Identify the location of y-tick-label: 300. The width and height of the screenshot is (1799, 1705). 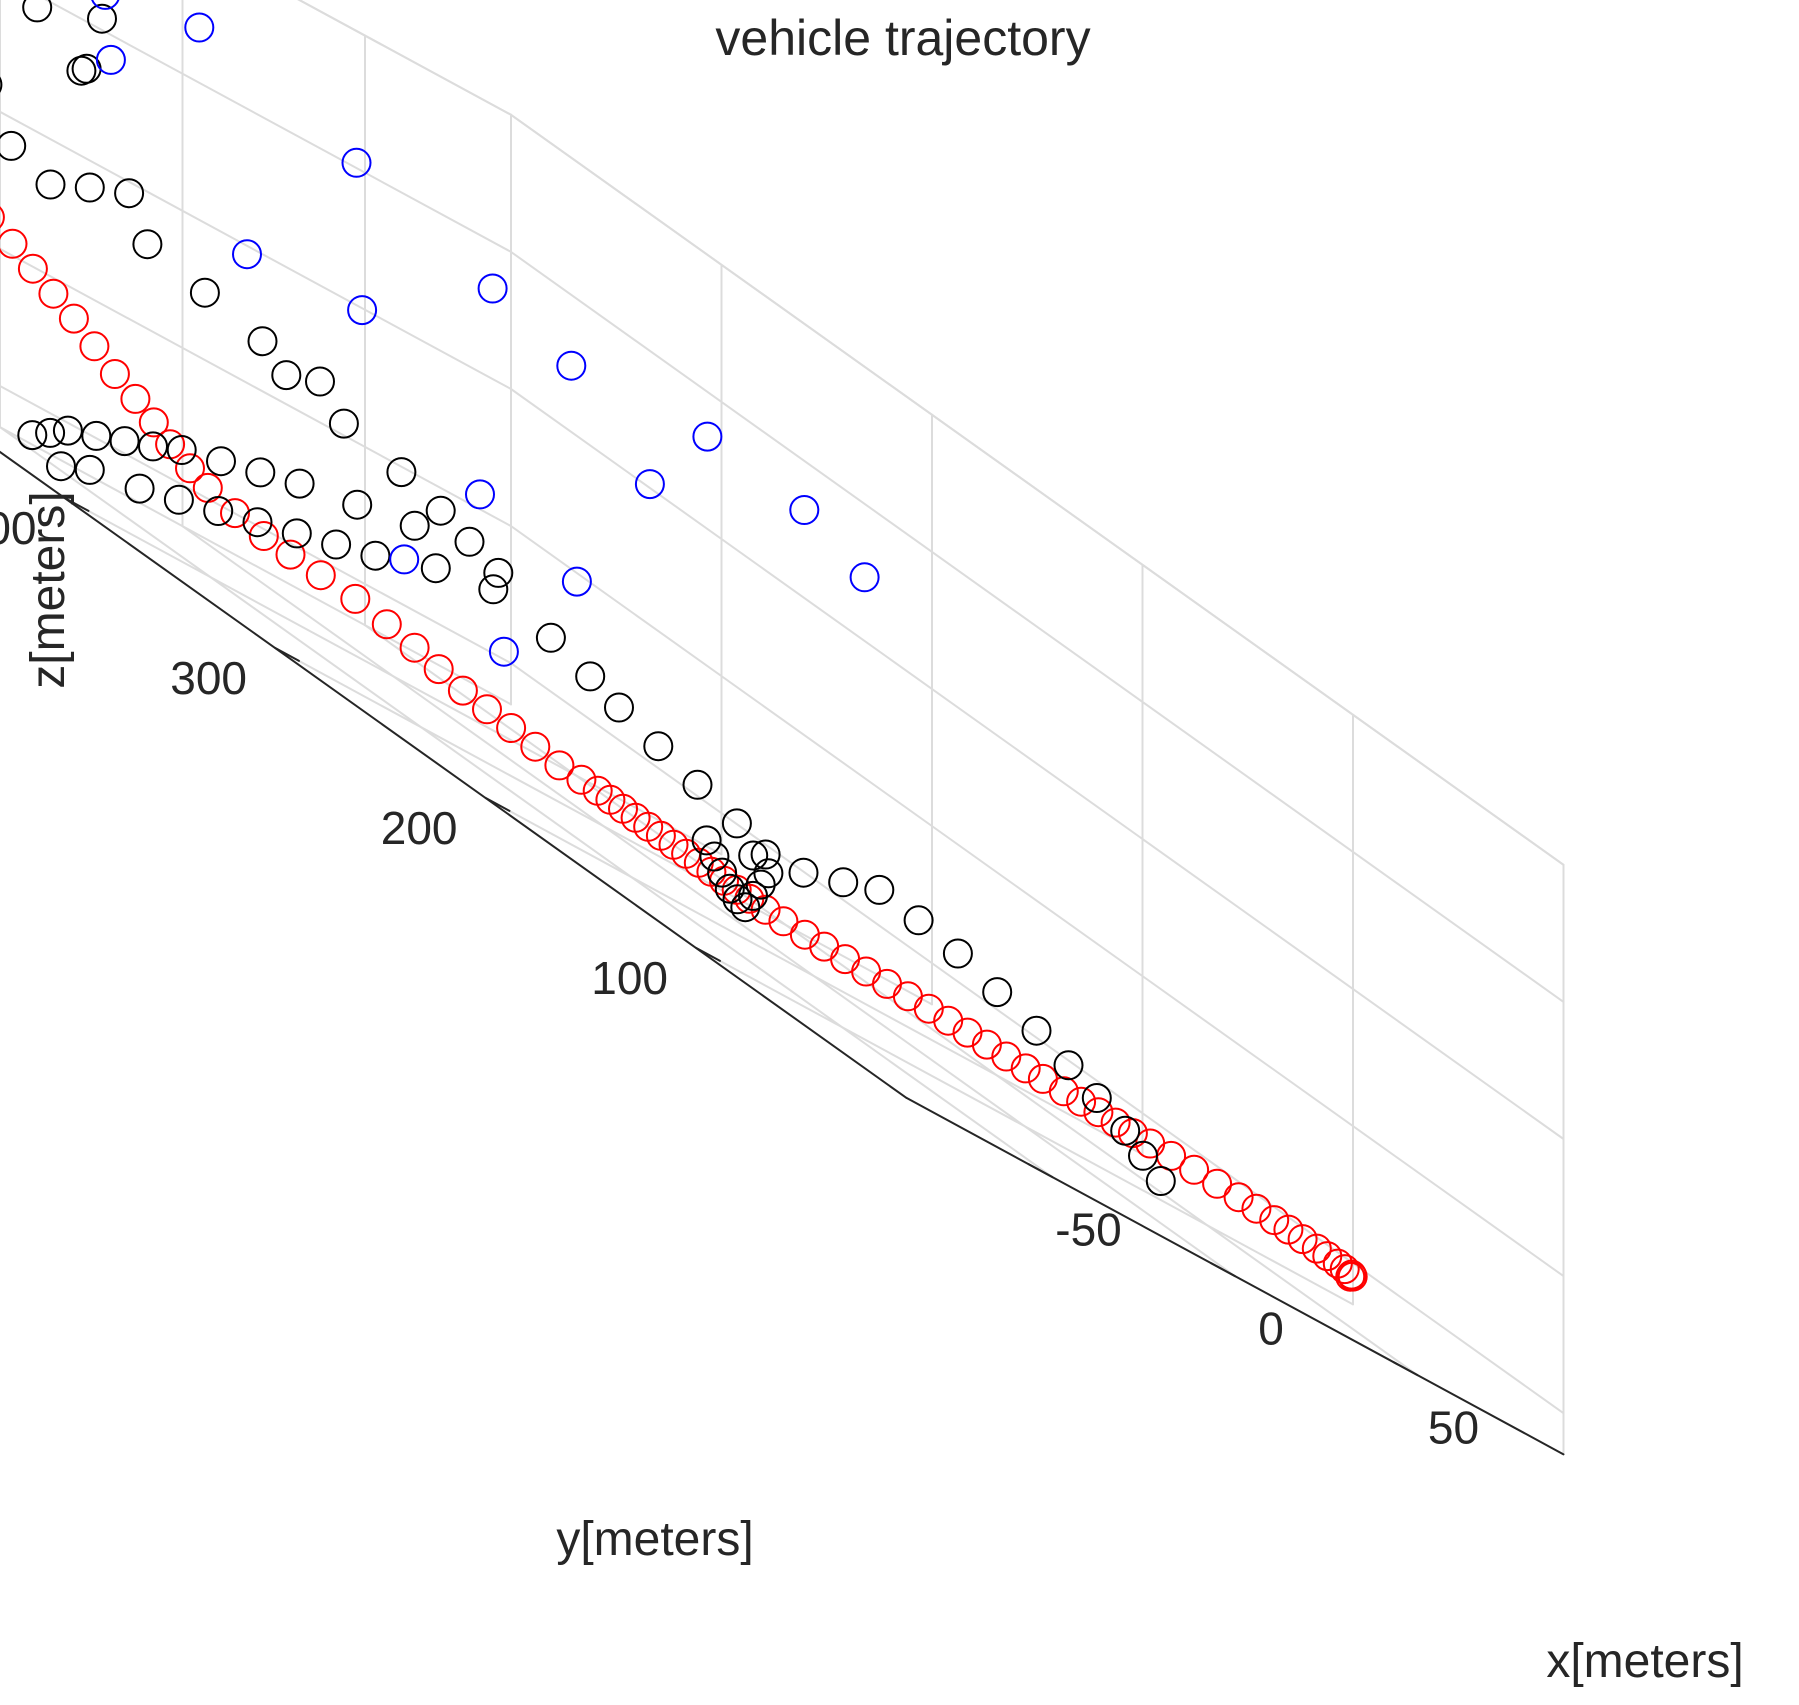
(208, 678).